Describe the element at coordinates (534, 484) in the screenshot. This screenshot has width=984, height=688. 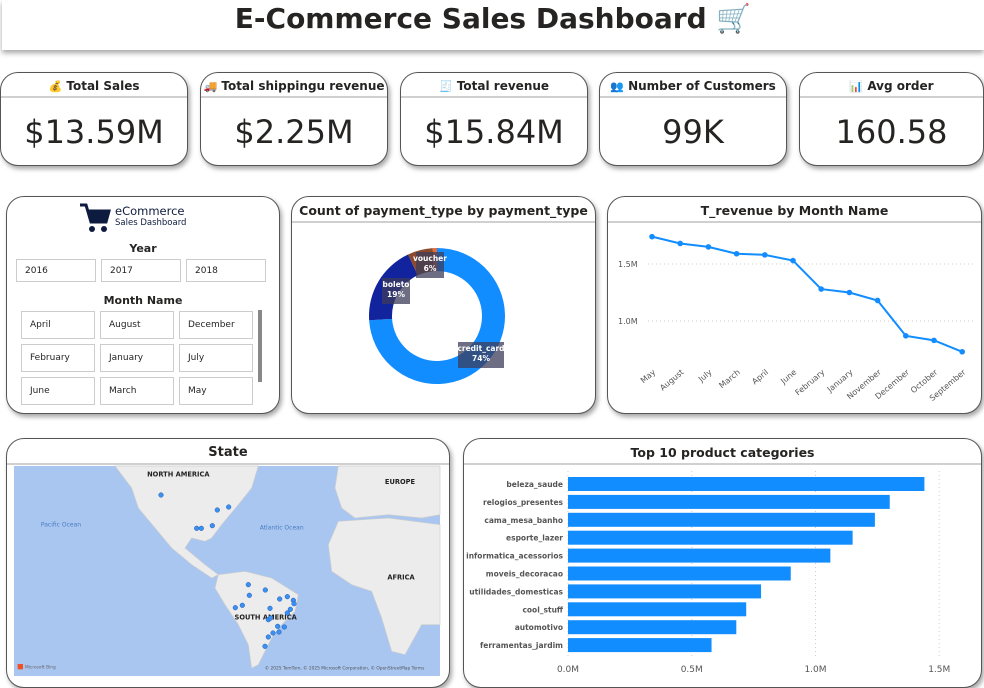
I see `category-label: beleza_saude` at that location.